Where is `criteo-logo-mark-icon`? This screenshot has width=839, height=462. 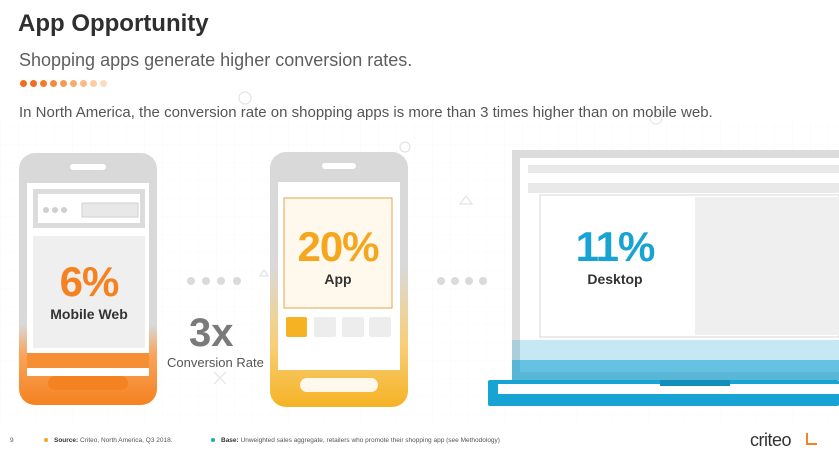
criteo-logo-mark-icon is located at coordinates (811, 439).